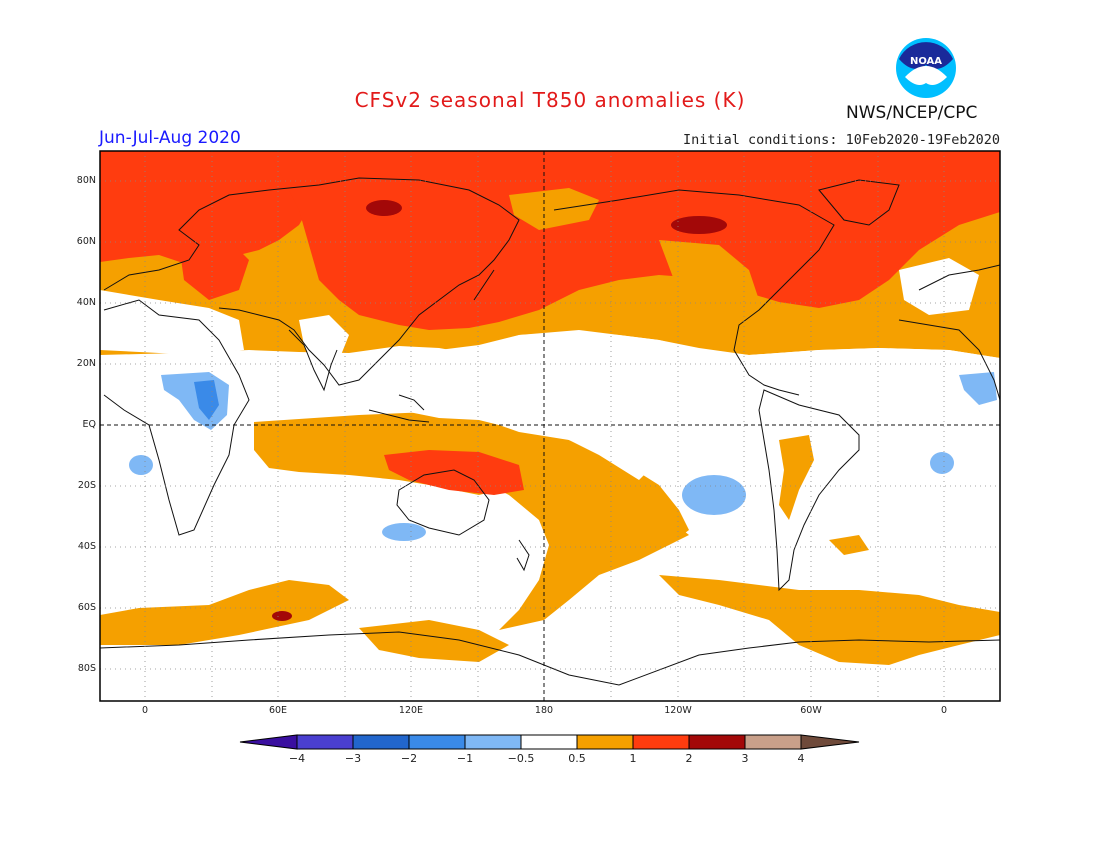  Describe the element at coordinates (206, 400) in the screenshot. I see `anomaly-region-africa-blue-core` at that location.